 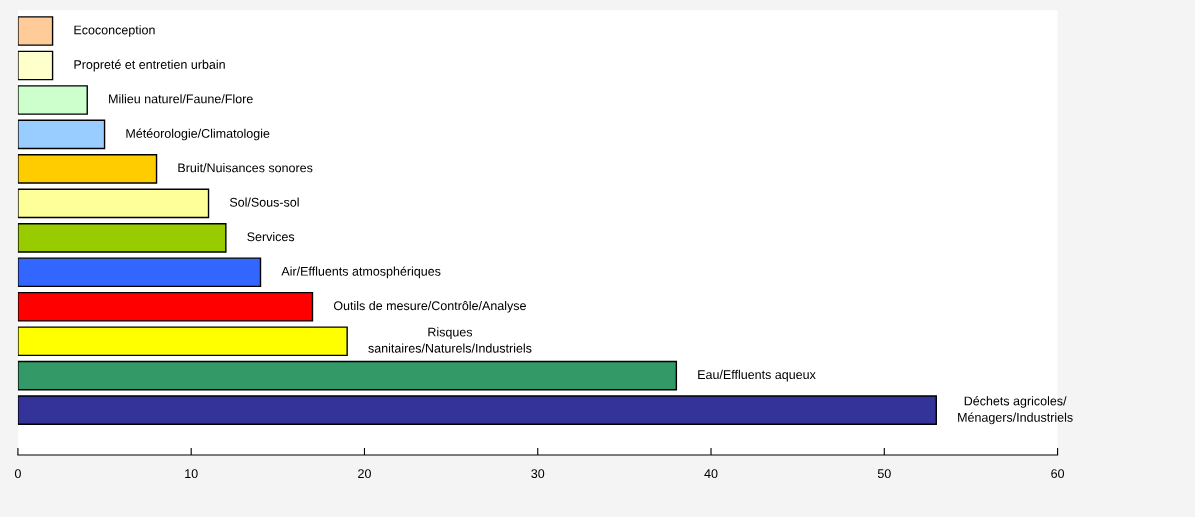 What do you see at coordinates (884, 474) in the screenshot?
I see `x-tick-label: 50` at bounding box center [884, 474].